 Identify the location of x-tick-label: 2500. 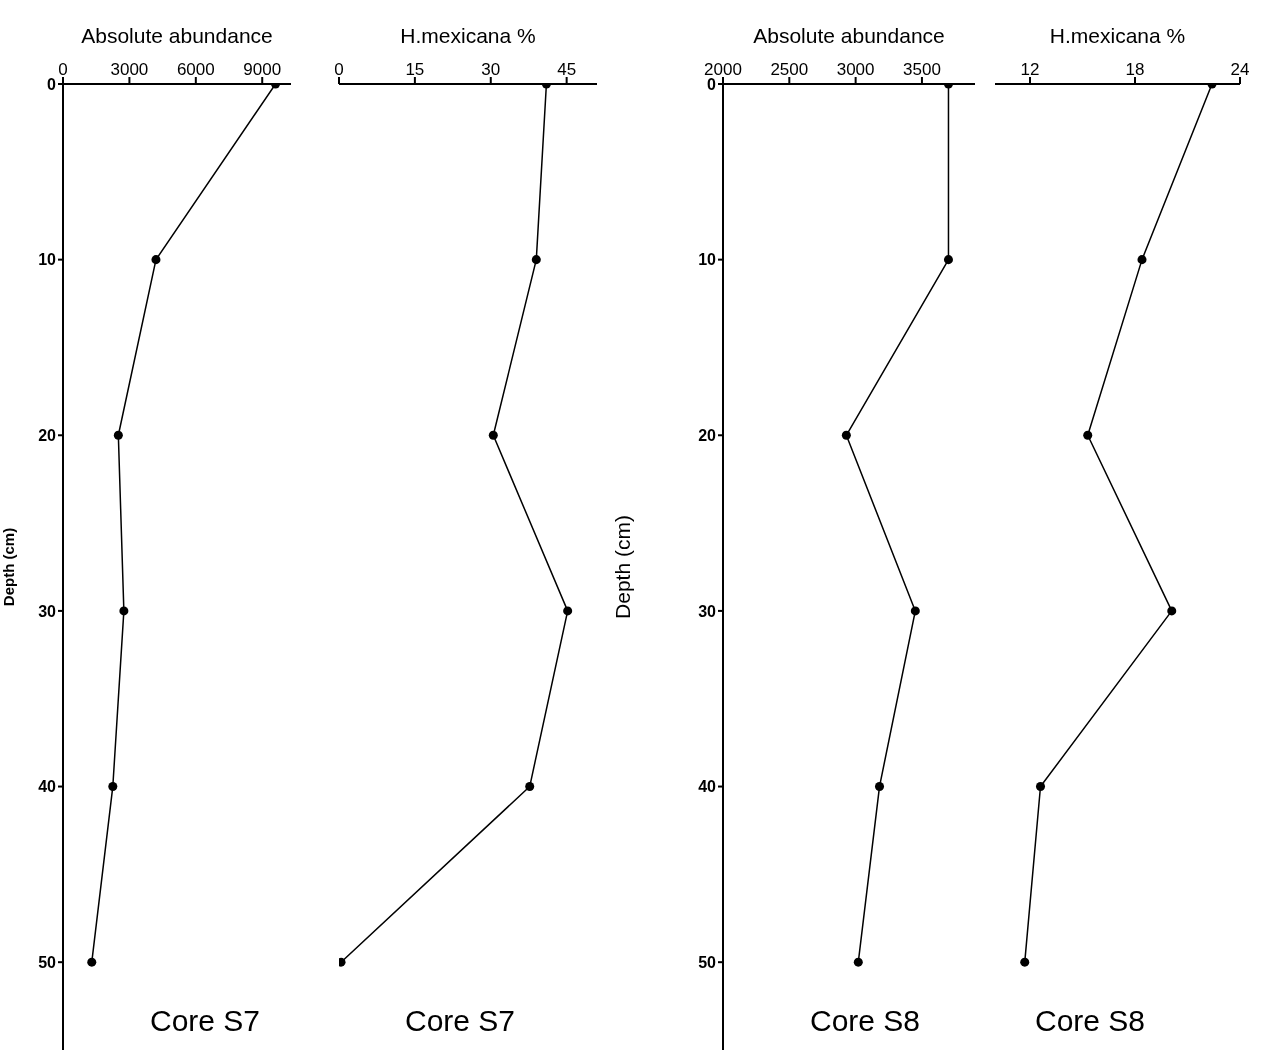
(789, 69).